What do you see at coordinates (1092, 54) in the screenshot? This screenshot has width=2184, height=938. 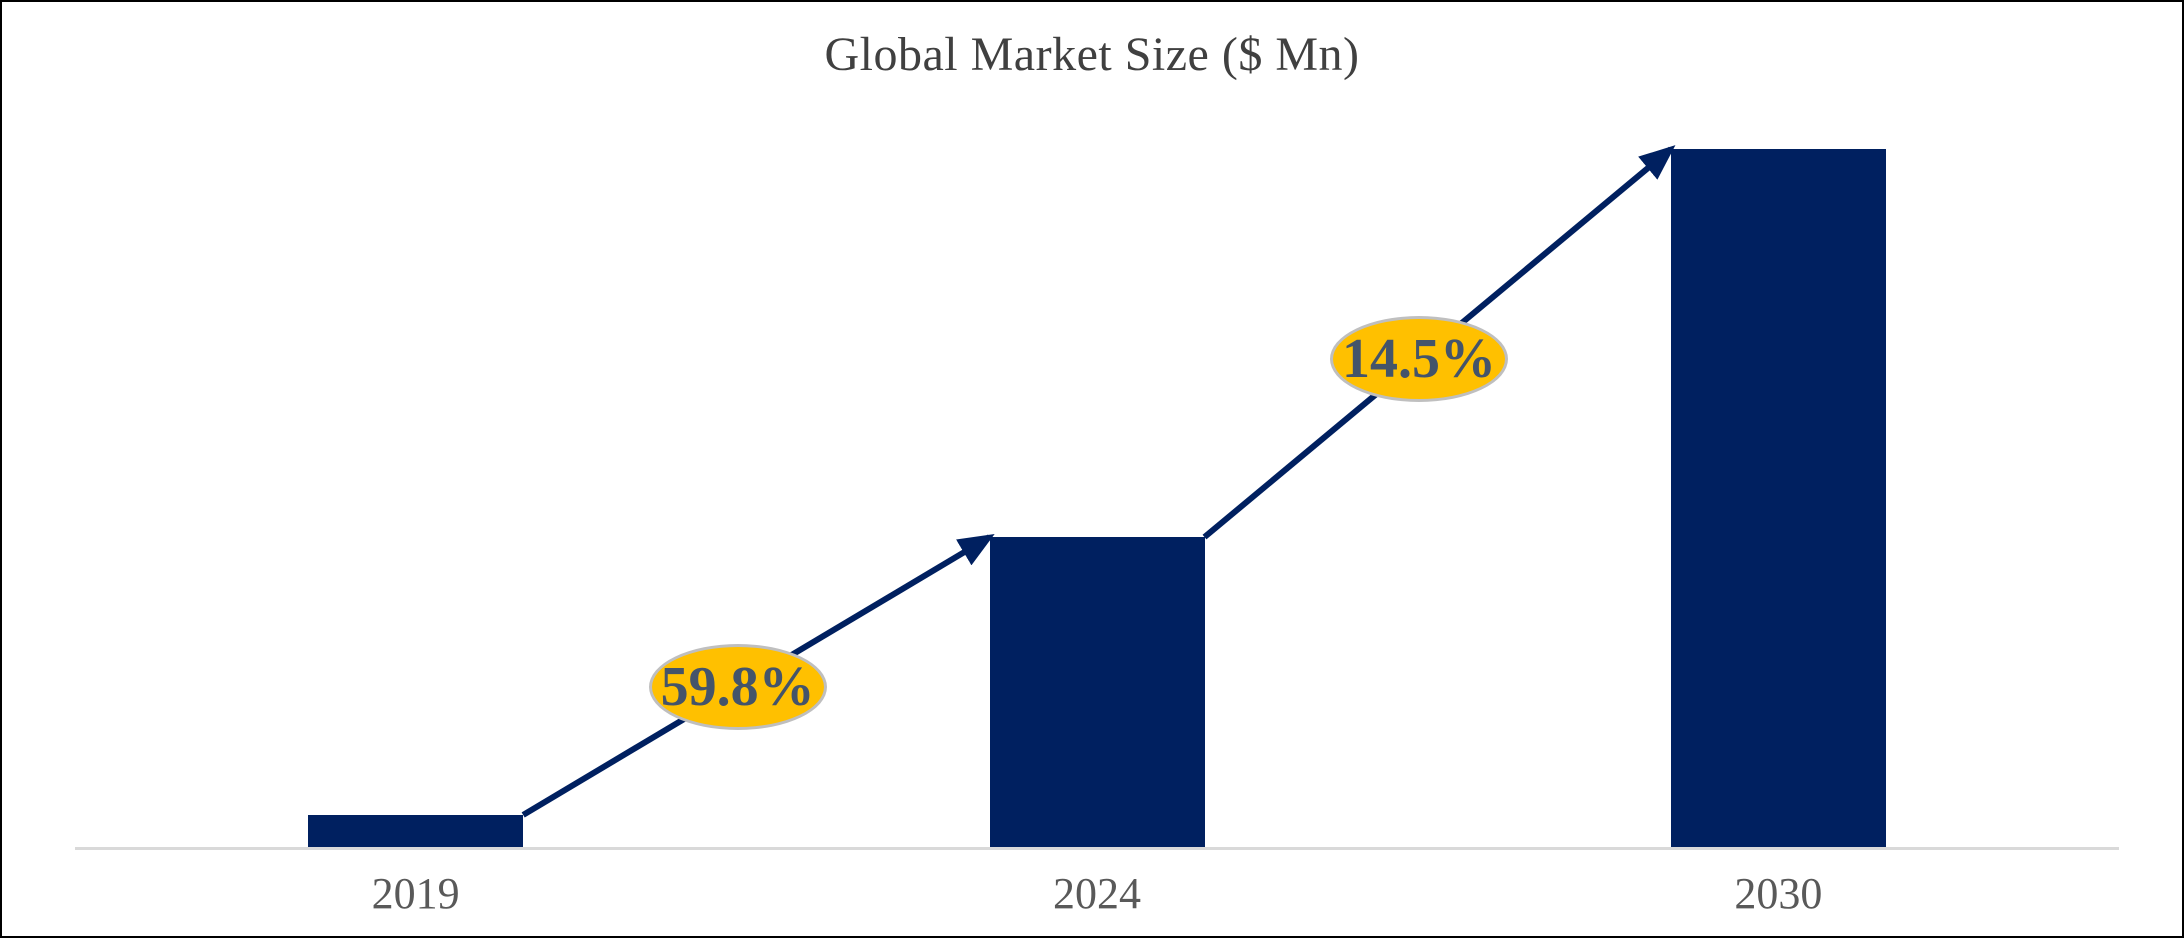 I see `chart-title: Global Market Size ($ Mn)` at bounding box center [1092, 54].